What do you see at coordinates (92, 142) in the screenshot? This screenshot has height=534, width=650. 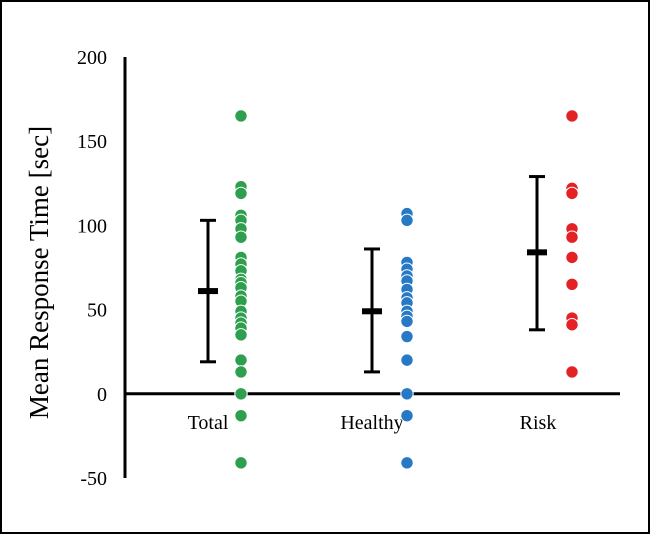 I see `y-tick-label: 150` at bounding box center [92, 142].